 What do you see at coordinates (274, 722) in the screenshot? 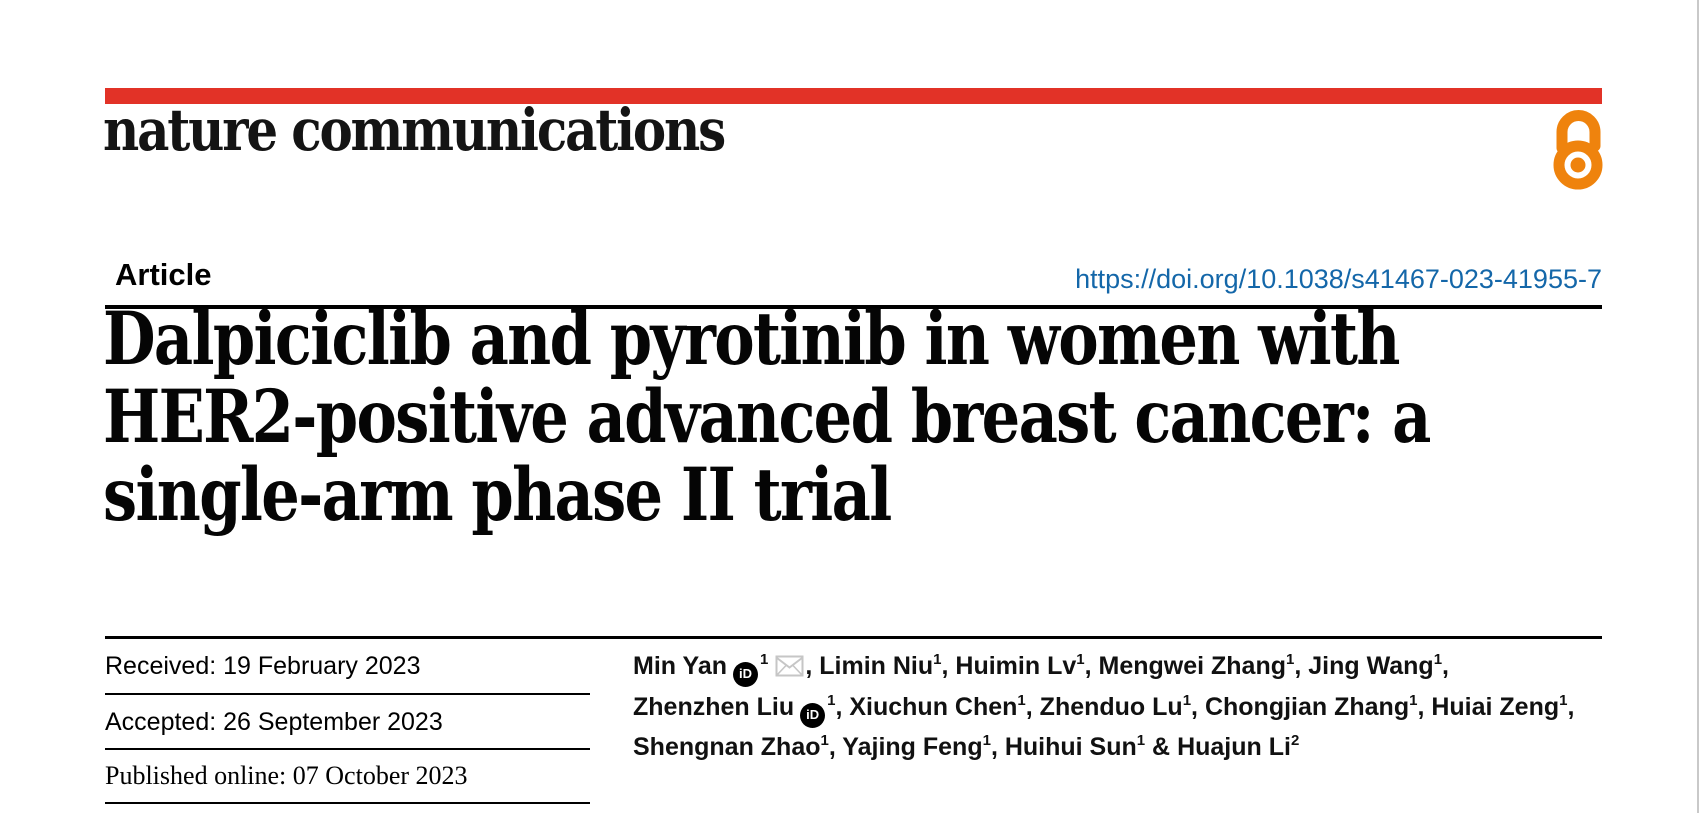
I see `accepted-date: Accepted: 26 September 2023` at bounding box center [274, 722].